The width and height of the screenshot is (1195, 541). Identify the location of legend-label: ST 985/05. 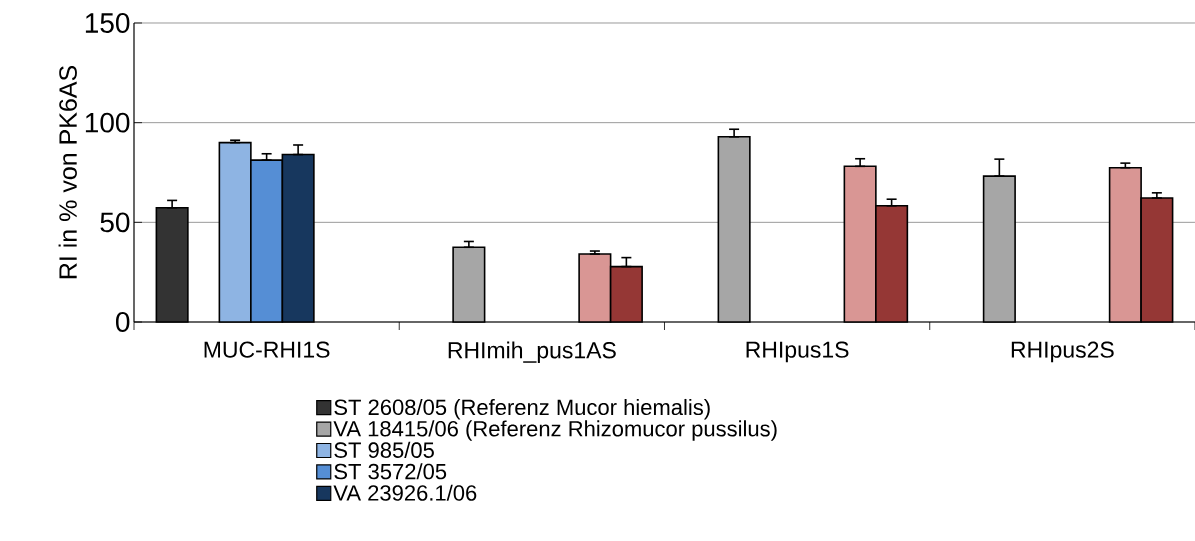
(384, 449).